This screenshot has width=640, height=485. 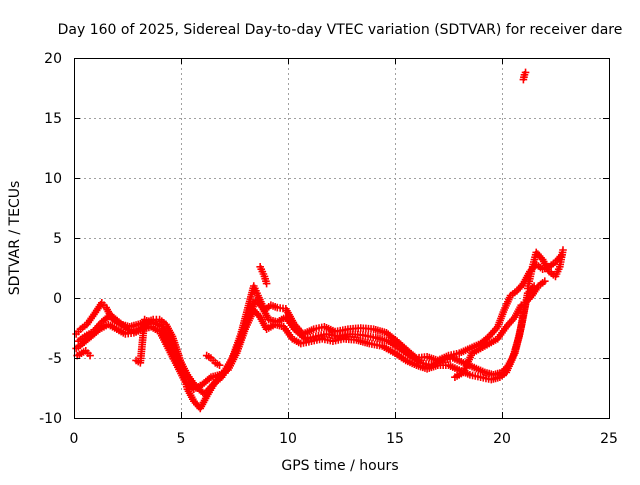 I want to click on y-tick-label: 5, so click(x=57, y=239).